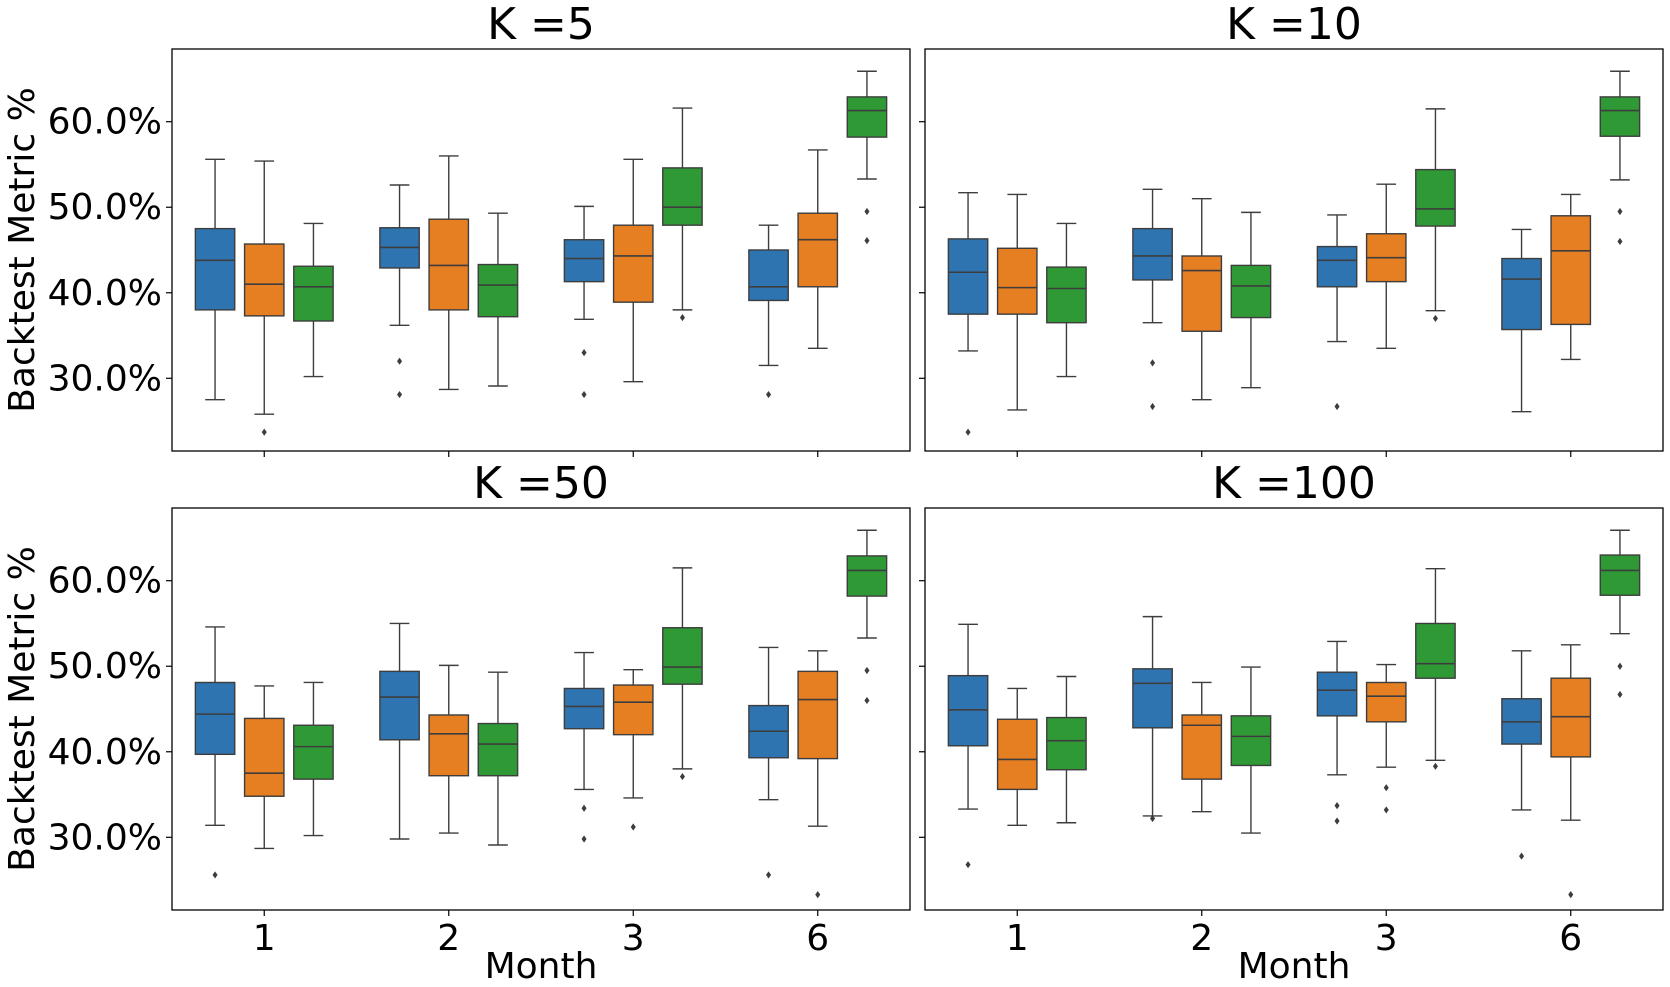  I want to click on x-axis-label-left: Month, so click(541, 964).